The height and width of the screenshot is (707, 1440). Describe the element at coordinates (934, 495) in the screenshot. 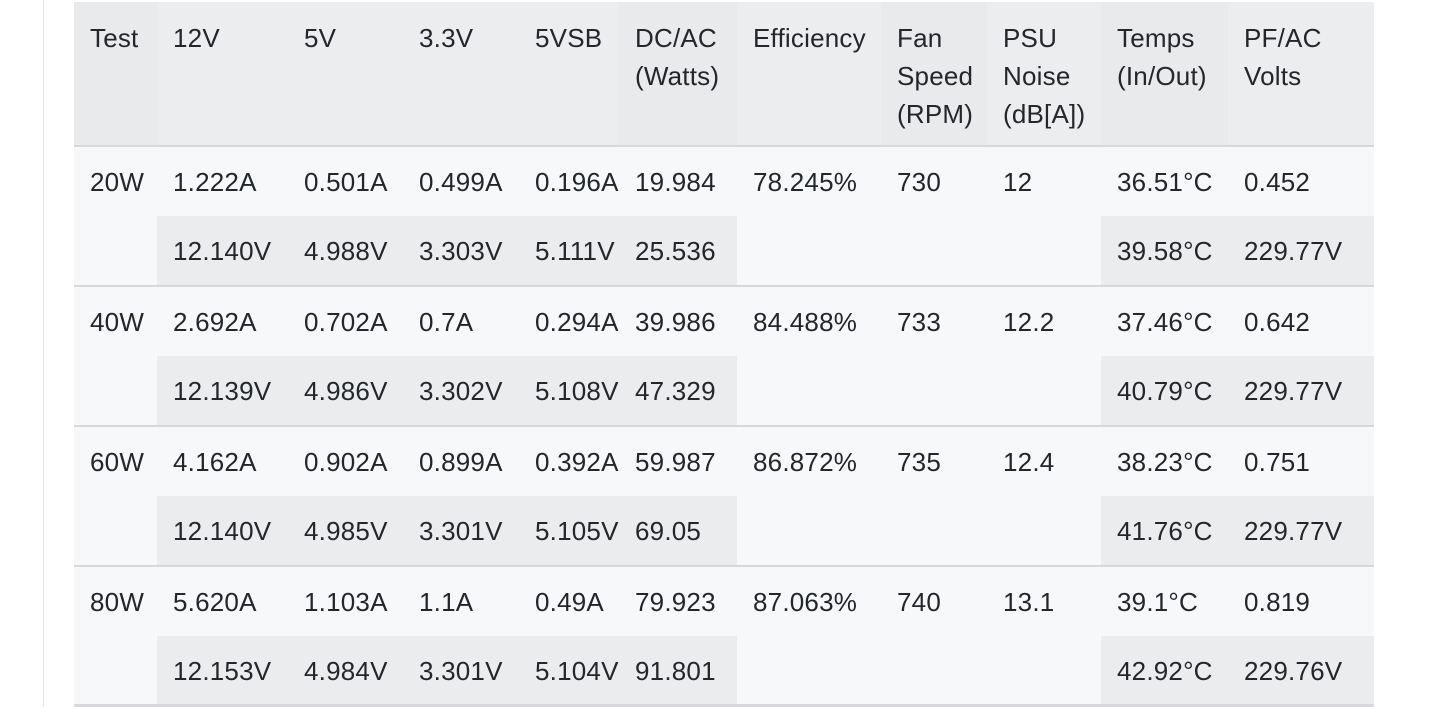

I see `fan-speed-cell: 735` at that location.